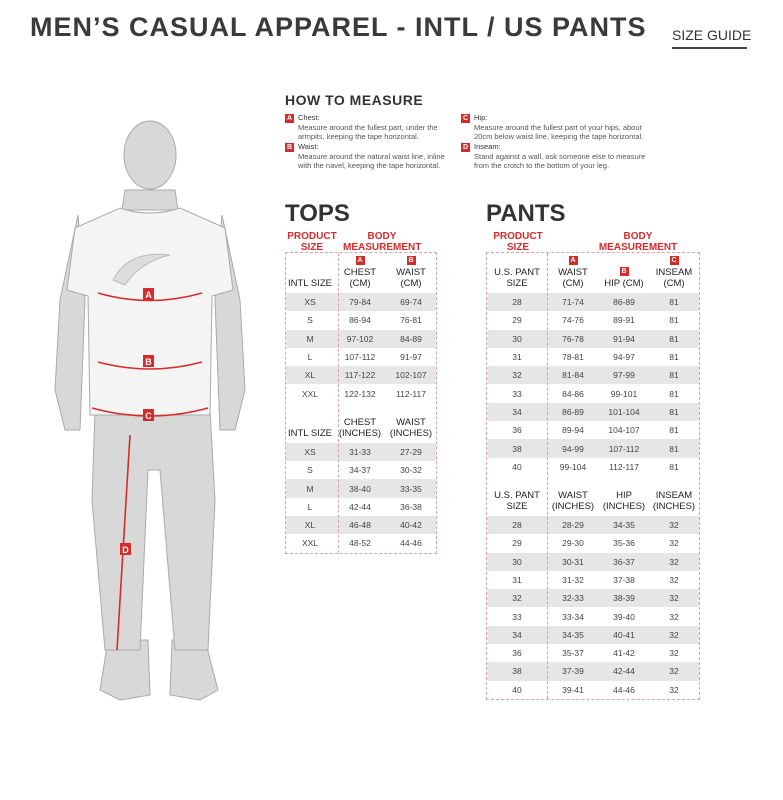  What do you see at coordinates (593, 338) in the screenshot?
I see `table-row: 30 76-78 91-94 81` at bounding box center [593, 338].